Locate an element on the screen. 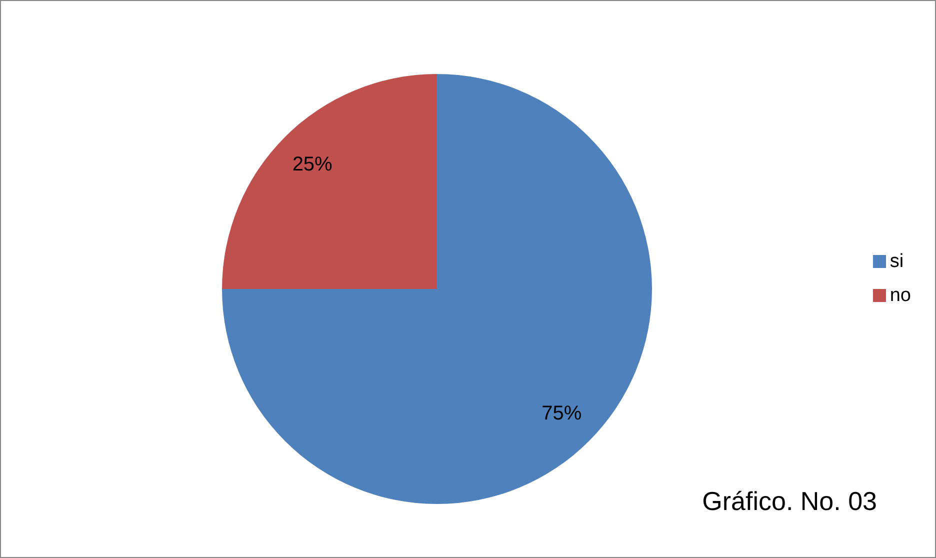  legend-label: si is located at coordinates (897, 261).